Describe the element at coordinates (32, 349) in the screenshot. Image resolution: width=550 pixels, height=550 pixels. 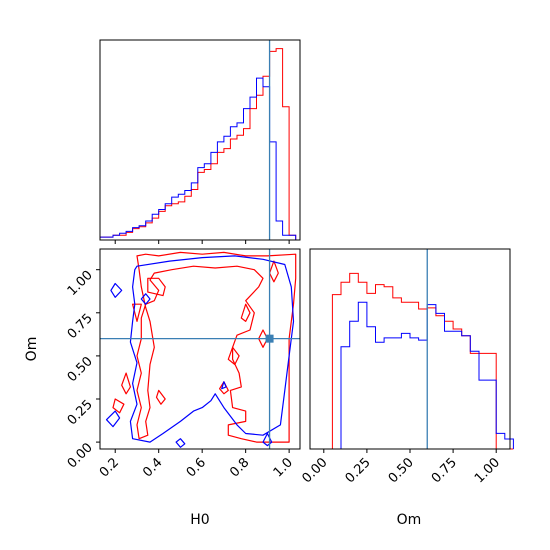
I see `y-axis-label-Om: Om` at that location.